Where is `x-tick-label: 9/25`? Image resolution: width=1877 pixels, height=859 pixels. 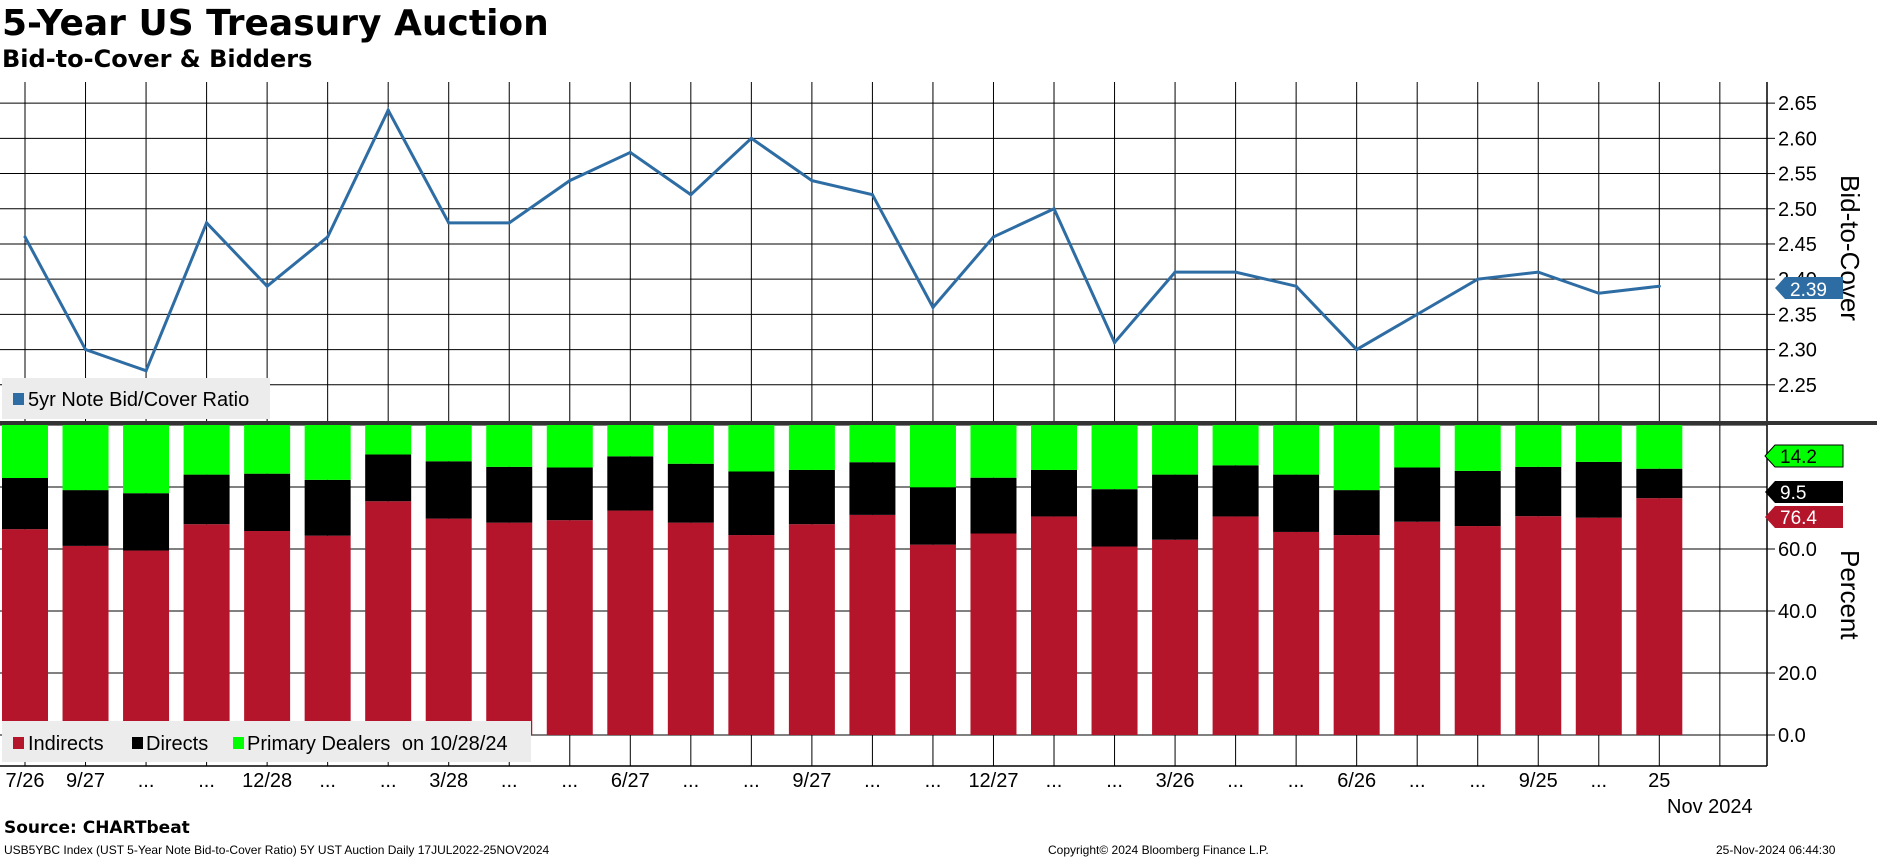 x-tick-label: 9/25 is located at coordinates (1538, 781).